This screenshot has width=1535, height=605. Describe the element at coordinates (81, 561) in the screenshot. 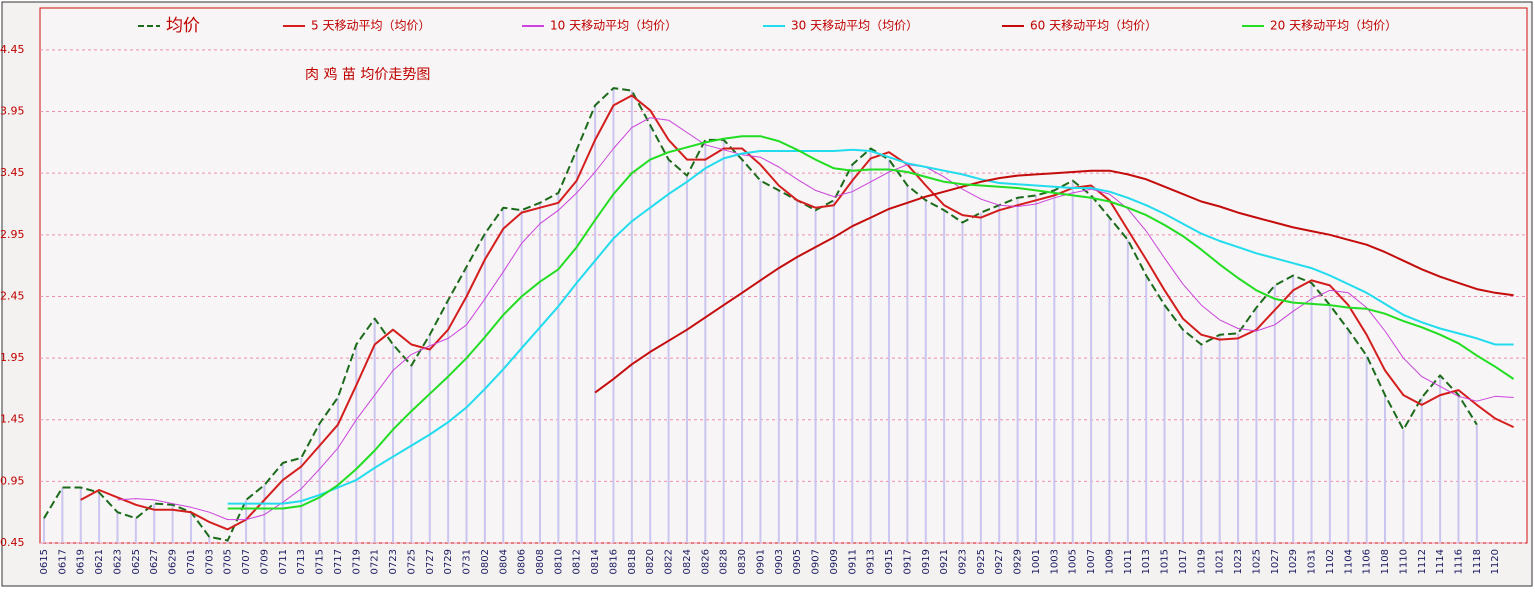

I see `x-tick-label: 0619` at that location.